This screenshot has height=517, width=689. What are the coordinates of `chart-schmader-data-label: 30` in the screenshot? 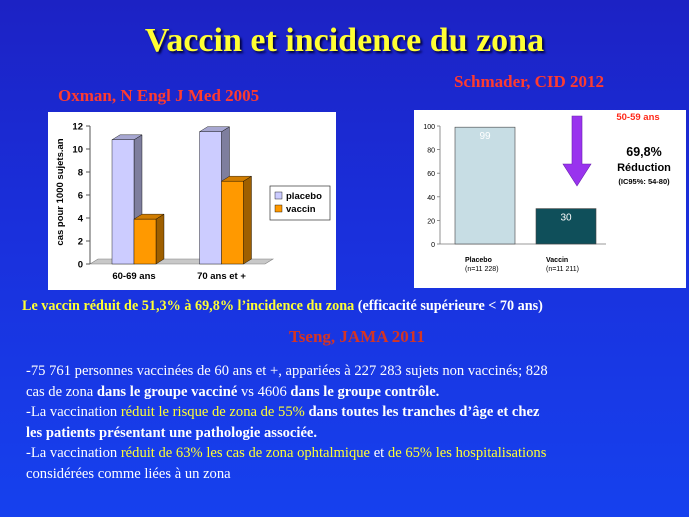 It's located at (566, 218).